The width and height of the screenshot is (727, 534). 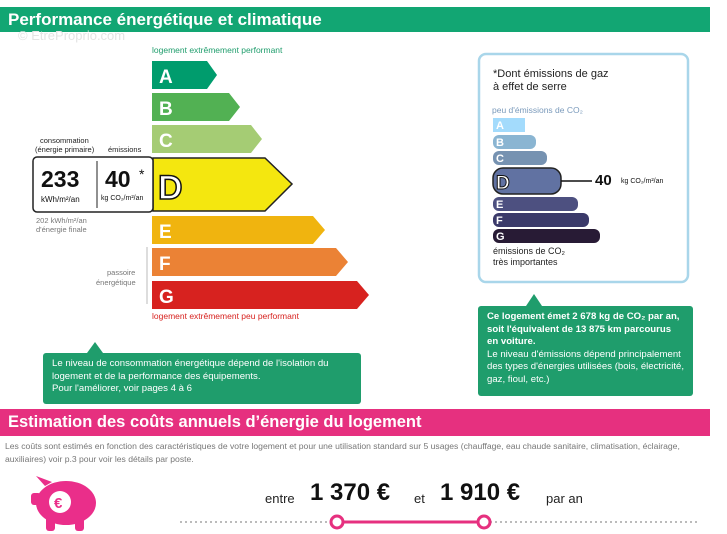 What do you see at coordinates (165, 232) in the screenshot?
I see `class-letter: E` at bounding box center [165, 232].